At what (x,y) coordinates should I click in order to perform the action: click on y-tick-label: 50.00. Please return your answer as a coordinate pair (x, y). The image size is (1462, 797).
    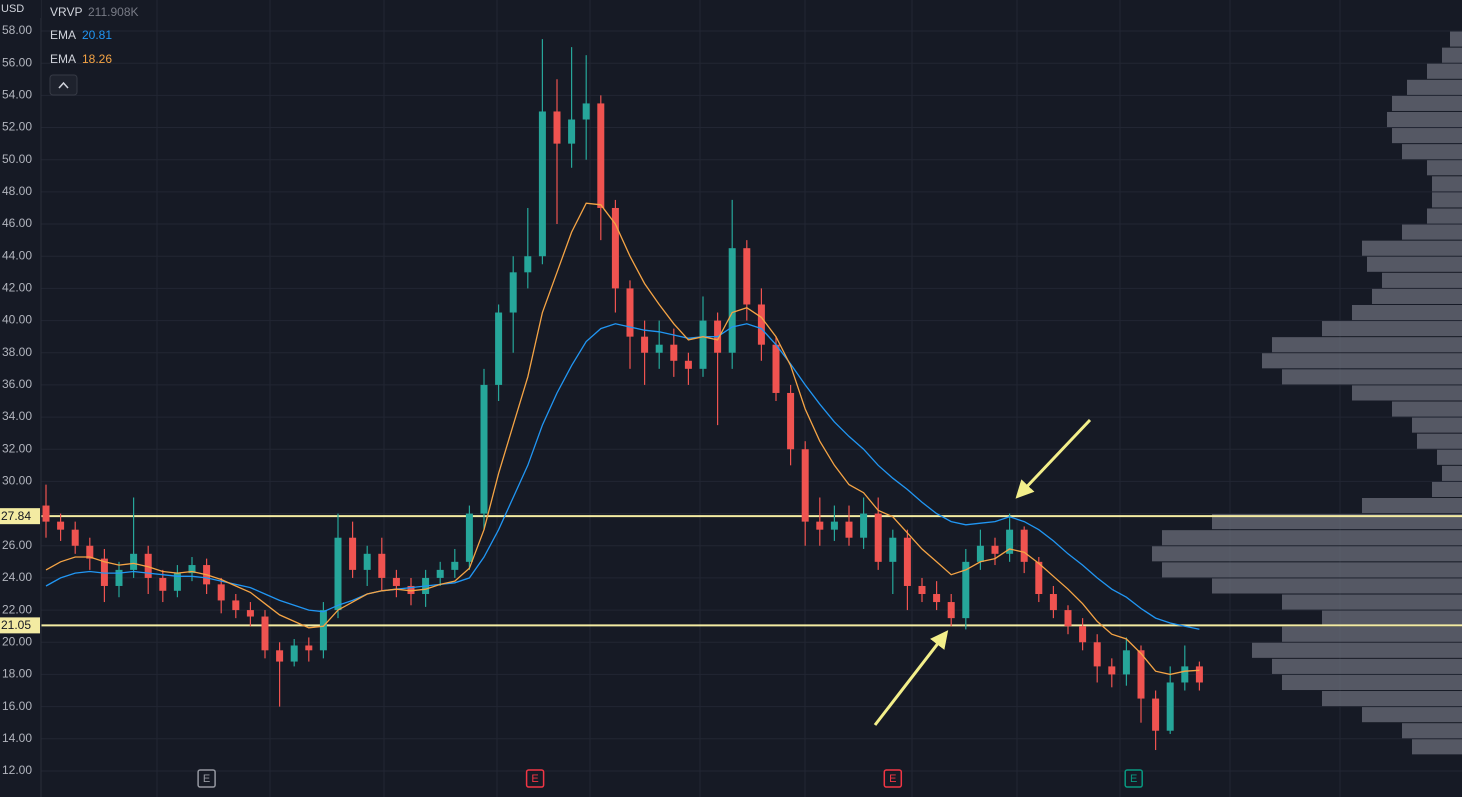
    Looking at the image, I should click on (17, 159).